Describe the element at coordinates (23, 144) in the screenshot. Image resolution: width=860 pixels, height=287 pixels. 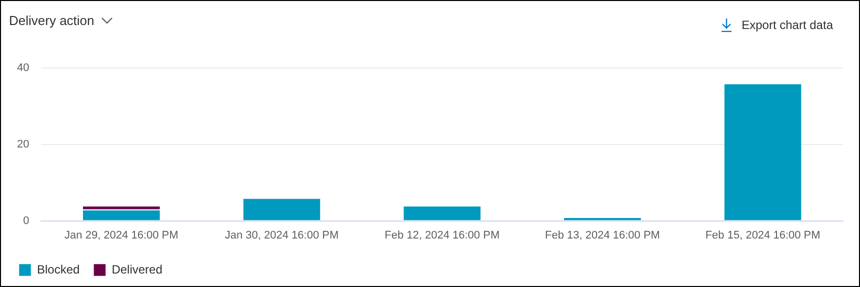
I see `y-tick-label: 20` at that location.